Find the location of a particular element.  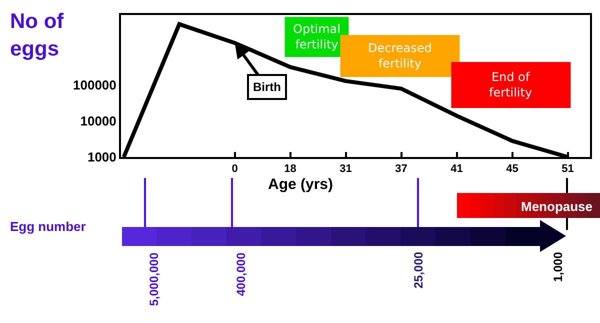

text: 5,000,000 is located at coordinates (154, 279).